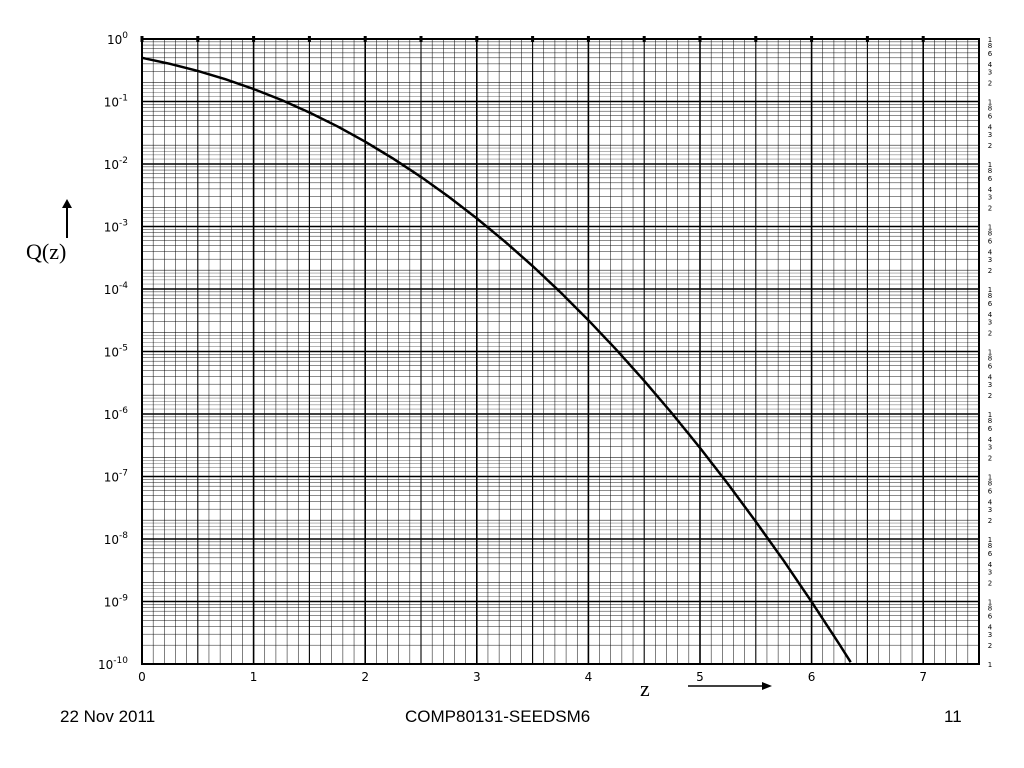 This screenshot has height=768, width=1024. I want to click on y-tick-exponent: -10, so click(120, 661).